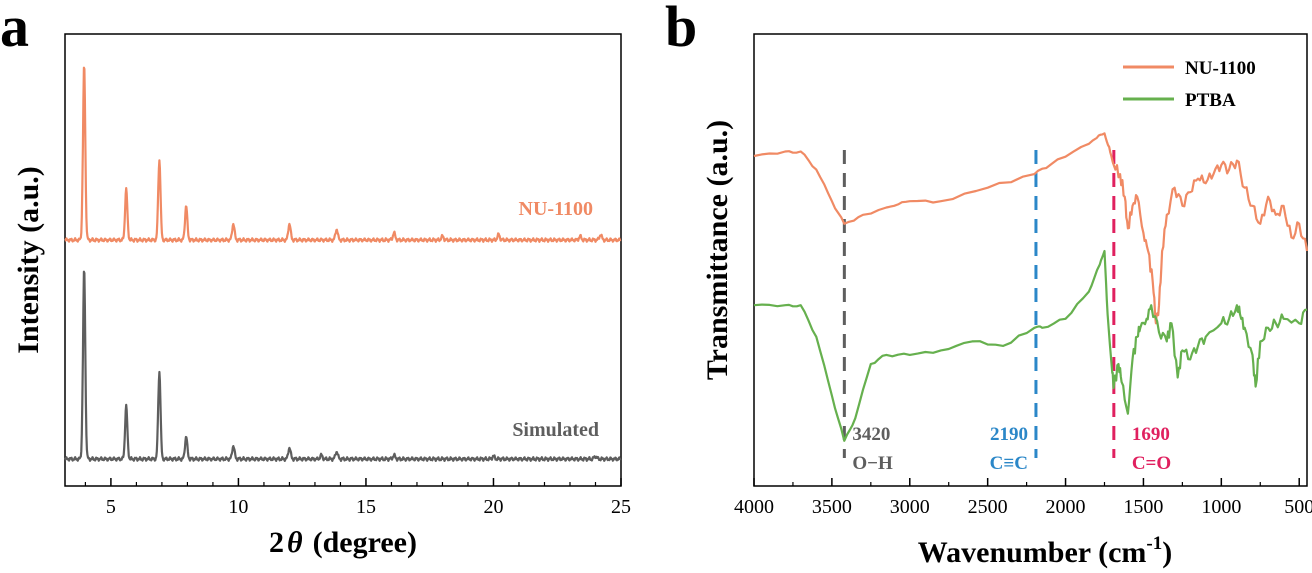 The width and height of the screenshot is (1312, 573). Describe the element at coordinates (1151, 434) in the screenshot. I see `annotation-value-1690: 1690` at that location.